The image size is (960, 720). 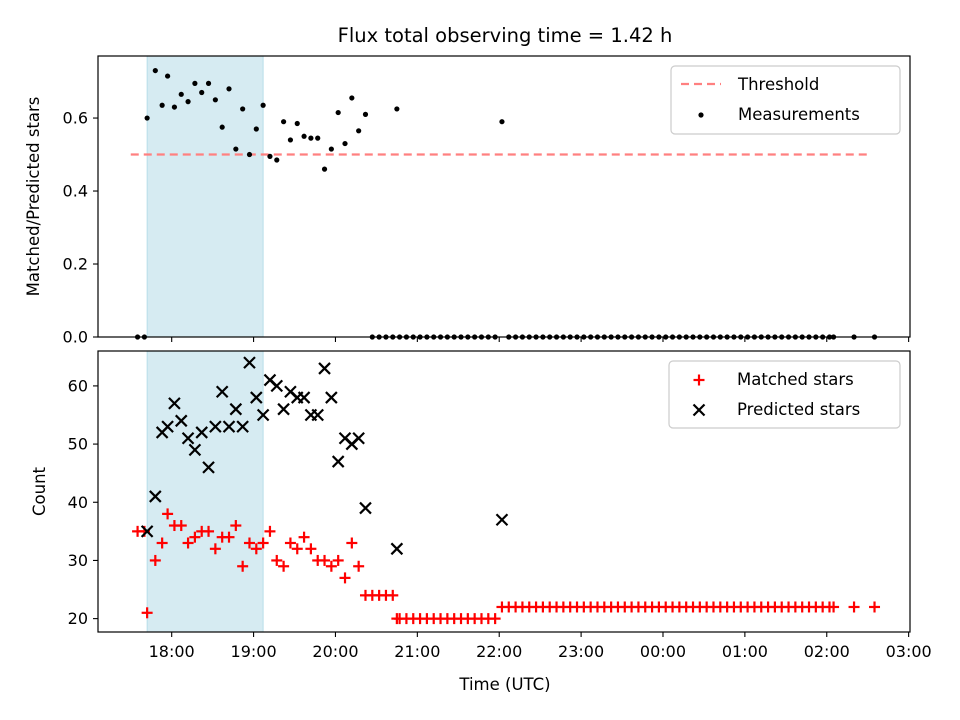 What do you see at coordinates (39, 491) in the screenshot?
I see `bottom-y-axis-label: Count` at bounding box center [39, 491].